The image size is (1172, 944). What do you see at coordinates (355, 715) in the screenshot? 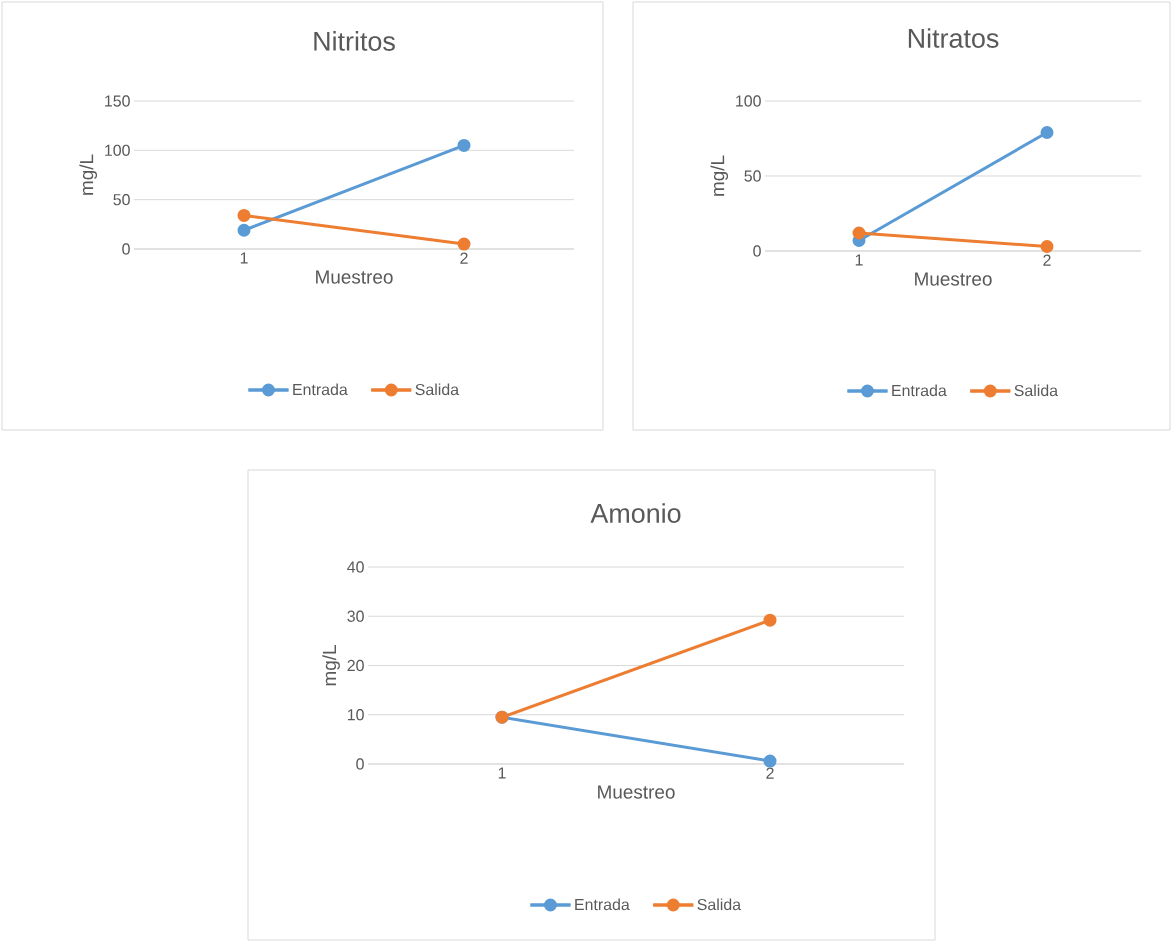
I see `y-tick-label: 10` at bounding box center [355, 715].